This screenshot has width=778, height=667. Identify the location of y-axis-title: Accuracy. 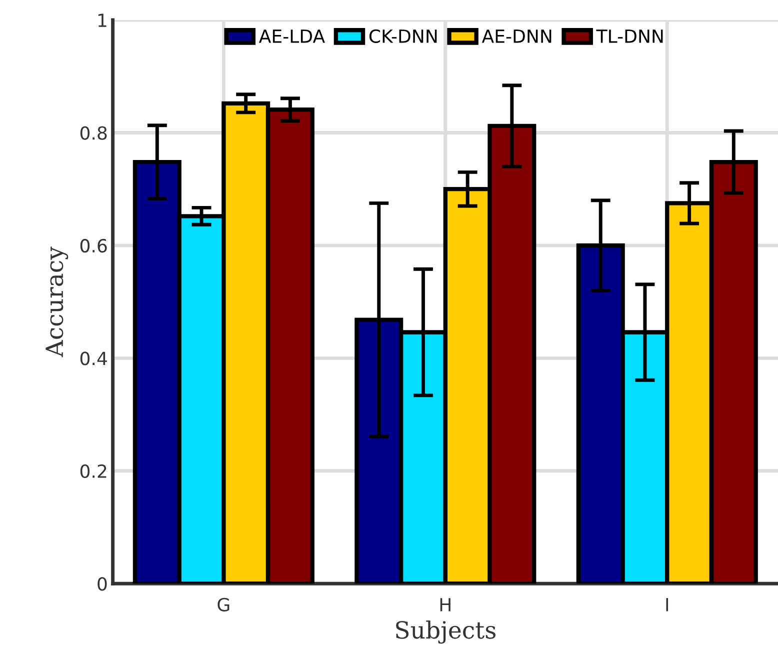
(57, 302).